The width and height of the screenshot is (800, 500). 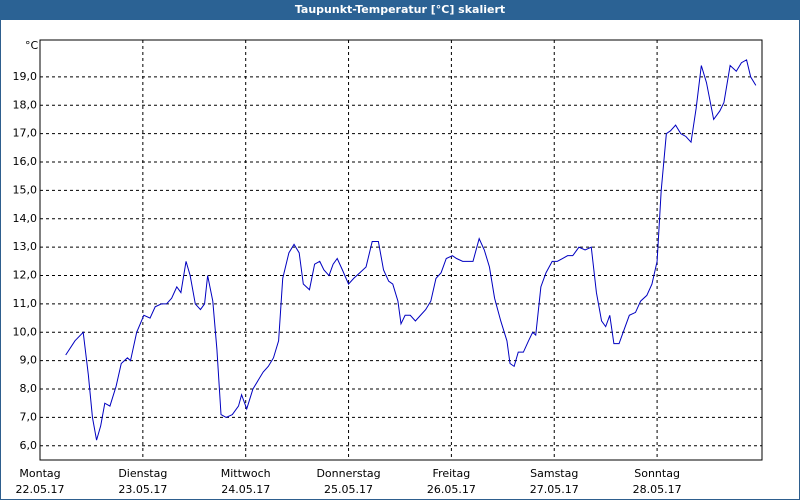 What do you see at coordinates (348, 489) in the screenshot?
I see `x-tick-date: 25.05.17` at bounding box center [348, 489].